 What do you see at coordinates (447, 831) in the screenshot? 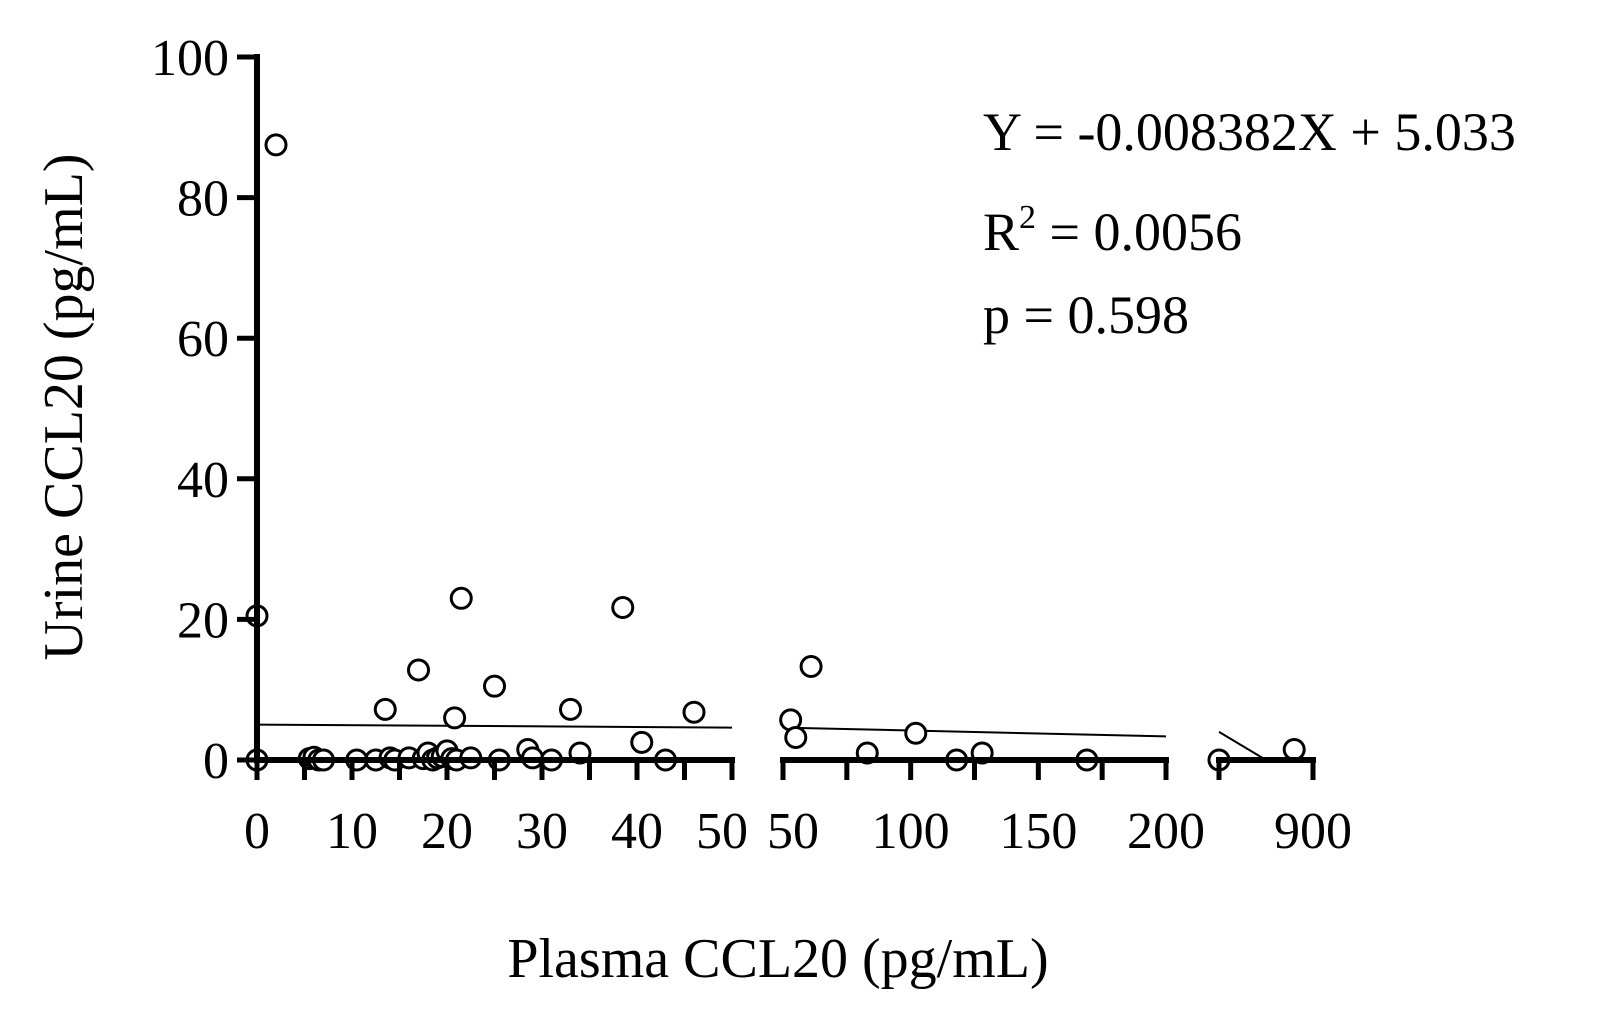
I see `x-tick-label: 20` at bounding box center [447, 831].